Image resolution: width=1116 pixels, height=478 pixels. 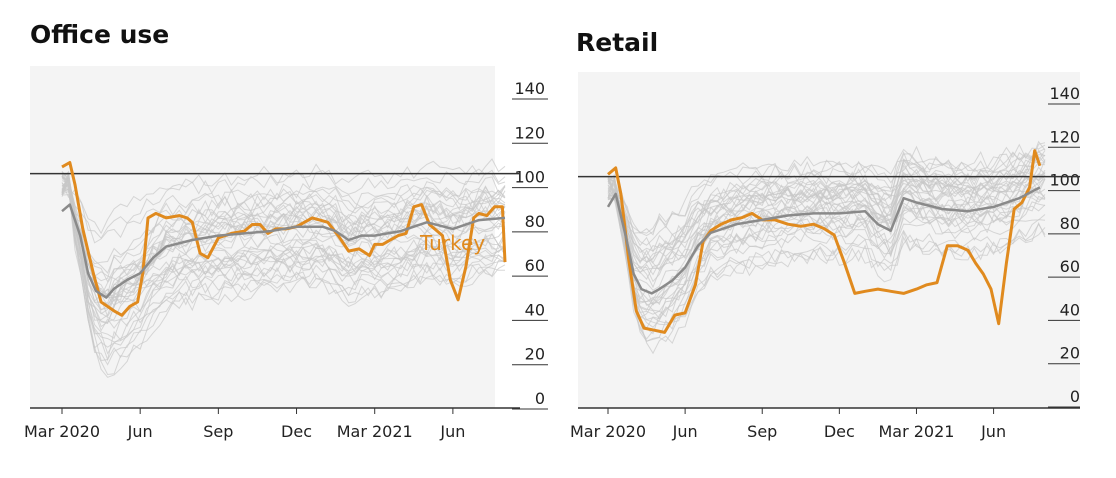 I want to click on chart-title: Retail, so click(x=617, y=42).